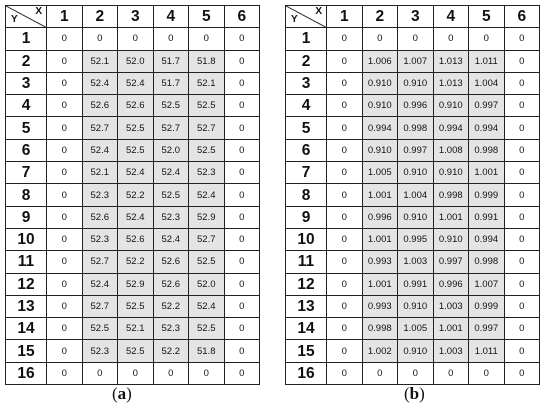 This screenshot has width=550, height=409. What do you see at coordinates (132, 373) in the screenshot?
I see `table-row: 16 0 0 0 0 0 0` at bounding box center [132, 373].